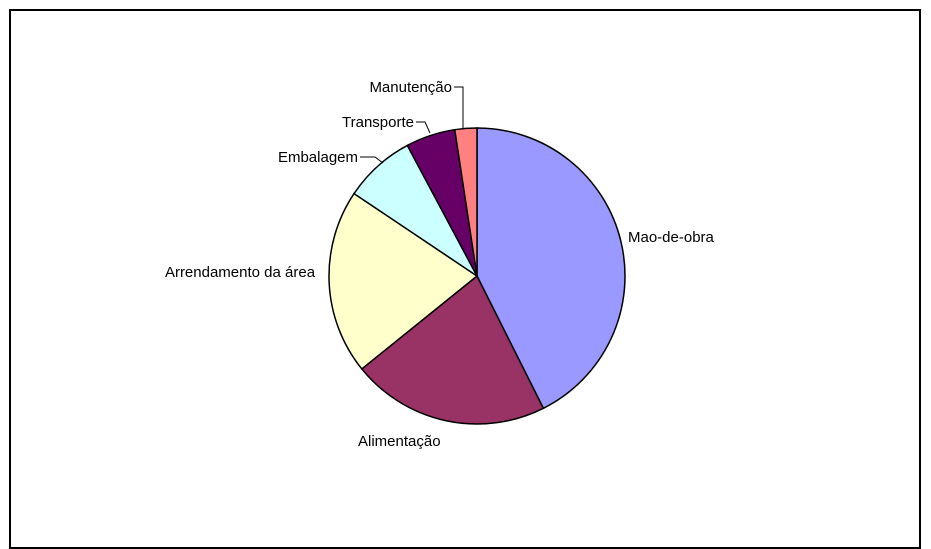  I want to click on slice-label: Transporte, so click(378, 122).